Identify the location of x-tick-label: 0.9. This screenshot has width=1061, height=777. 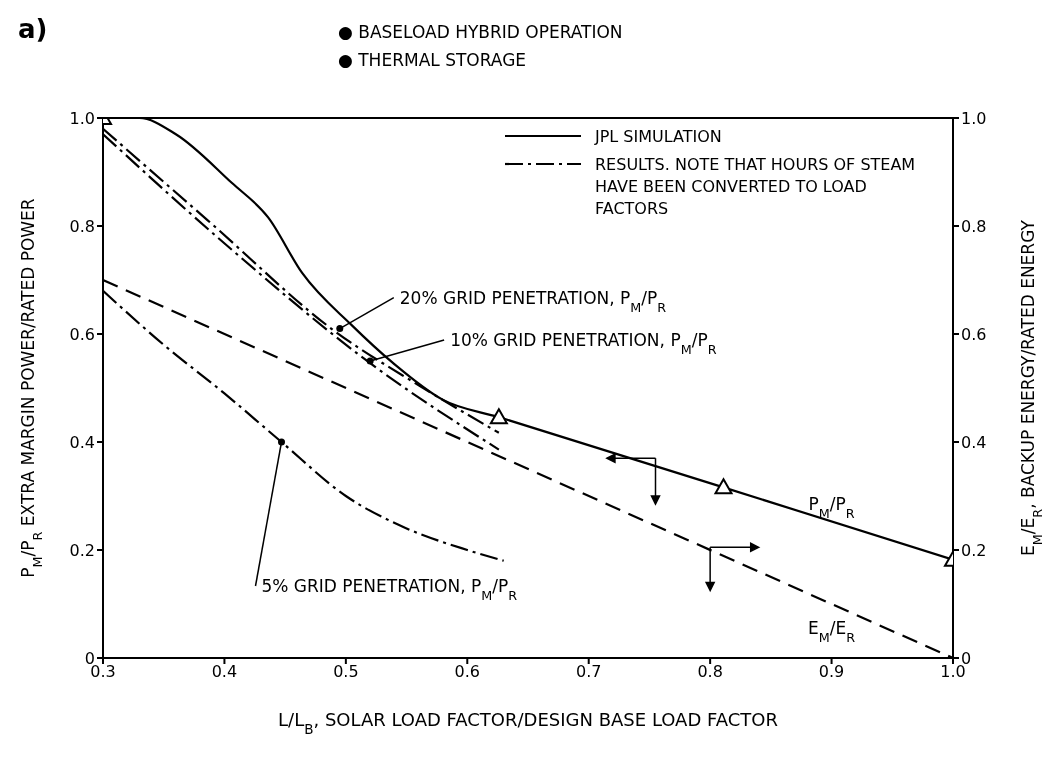
(831, 672).